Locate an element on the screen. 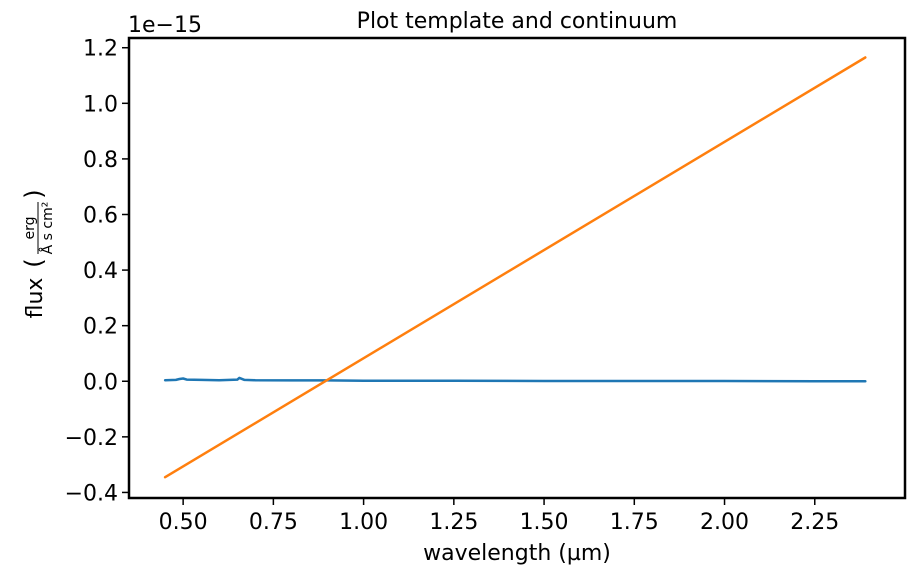  y-axis-unit-numerator: erg is located at coordinates (30, 227).